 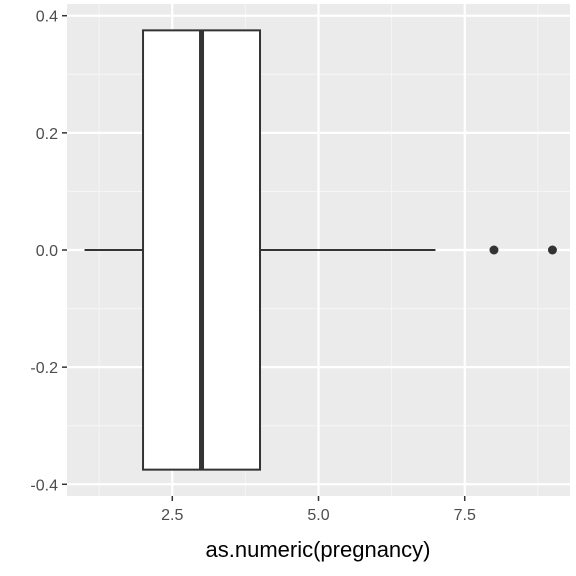 What do you see at coordinates (44, 368) in the screenshot?
I see `y-tick-label: -0.2` at bounding box center [44, 368].